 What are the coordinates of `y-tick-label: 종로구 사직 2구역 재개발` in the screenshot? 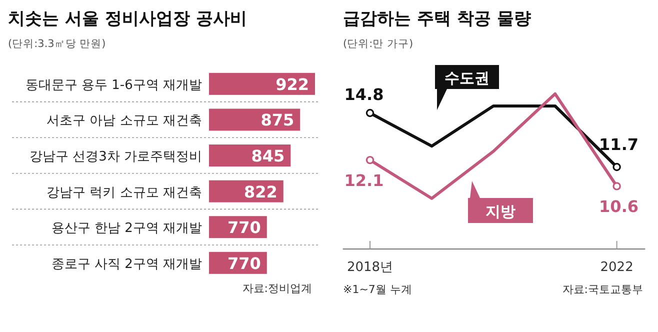 It's located at (126, 264).